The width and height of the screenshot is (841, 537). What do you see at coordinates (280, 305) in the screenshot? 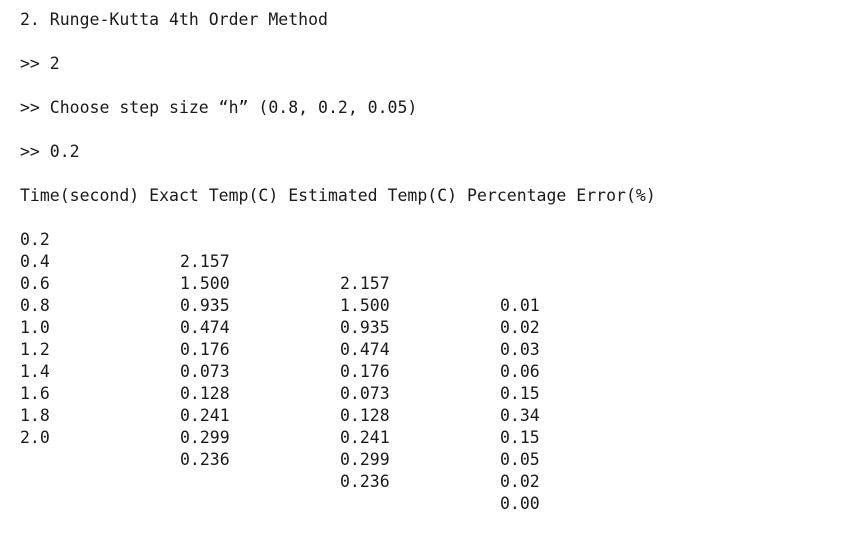
I see `table-row: 0.6 0.935 0.935 0.03` at bounding box center [280, 305].